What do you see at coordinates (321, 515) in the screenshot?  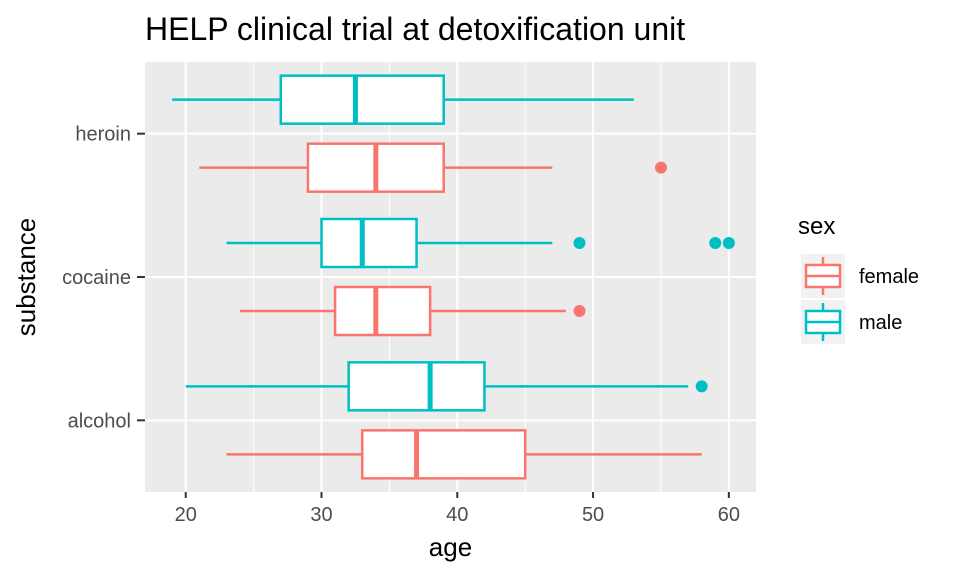 I see `x-tick-label: 30` at bounding box center [321, 515].